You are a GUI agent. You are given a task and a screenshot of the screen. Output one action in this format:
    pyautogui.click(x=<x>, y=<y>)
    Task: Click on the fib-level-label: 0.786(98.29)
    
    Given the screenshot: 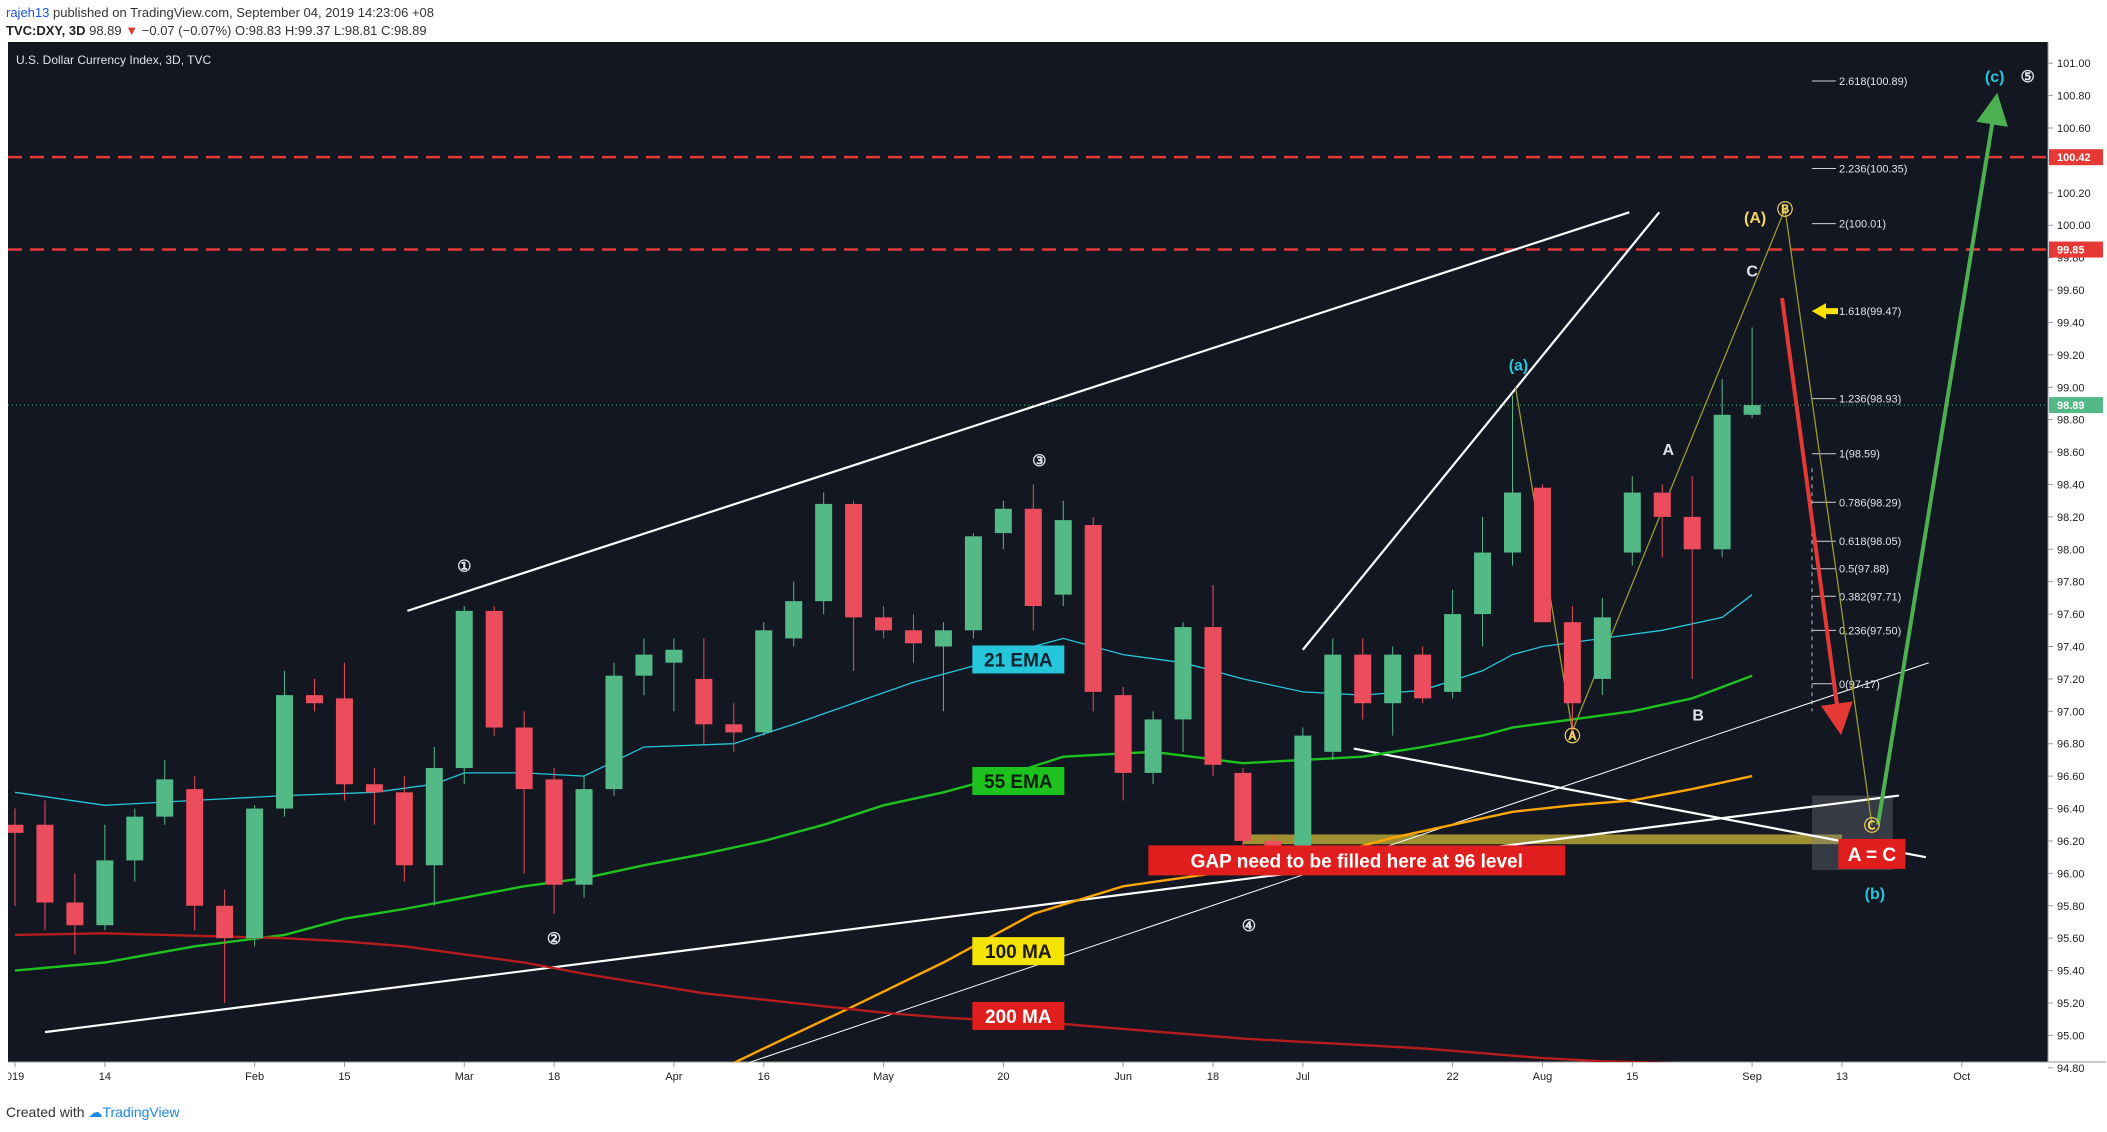 What is the action you would take?
    pyautogui.click(x=1870, y=503)
    